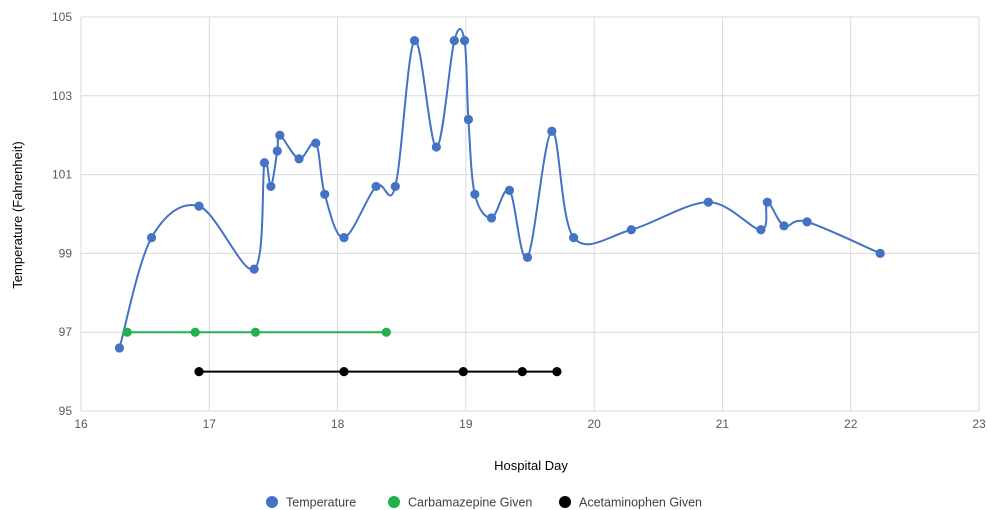 The height and width of the screenshot is (510, 987). What do you see at coordinates (210, 424) in the screenshot?
I see `x-tick-label: 17` at bounding box center [210, 424].